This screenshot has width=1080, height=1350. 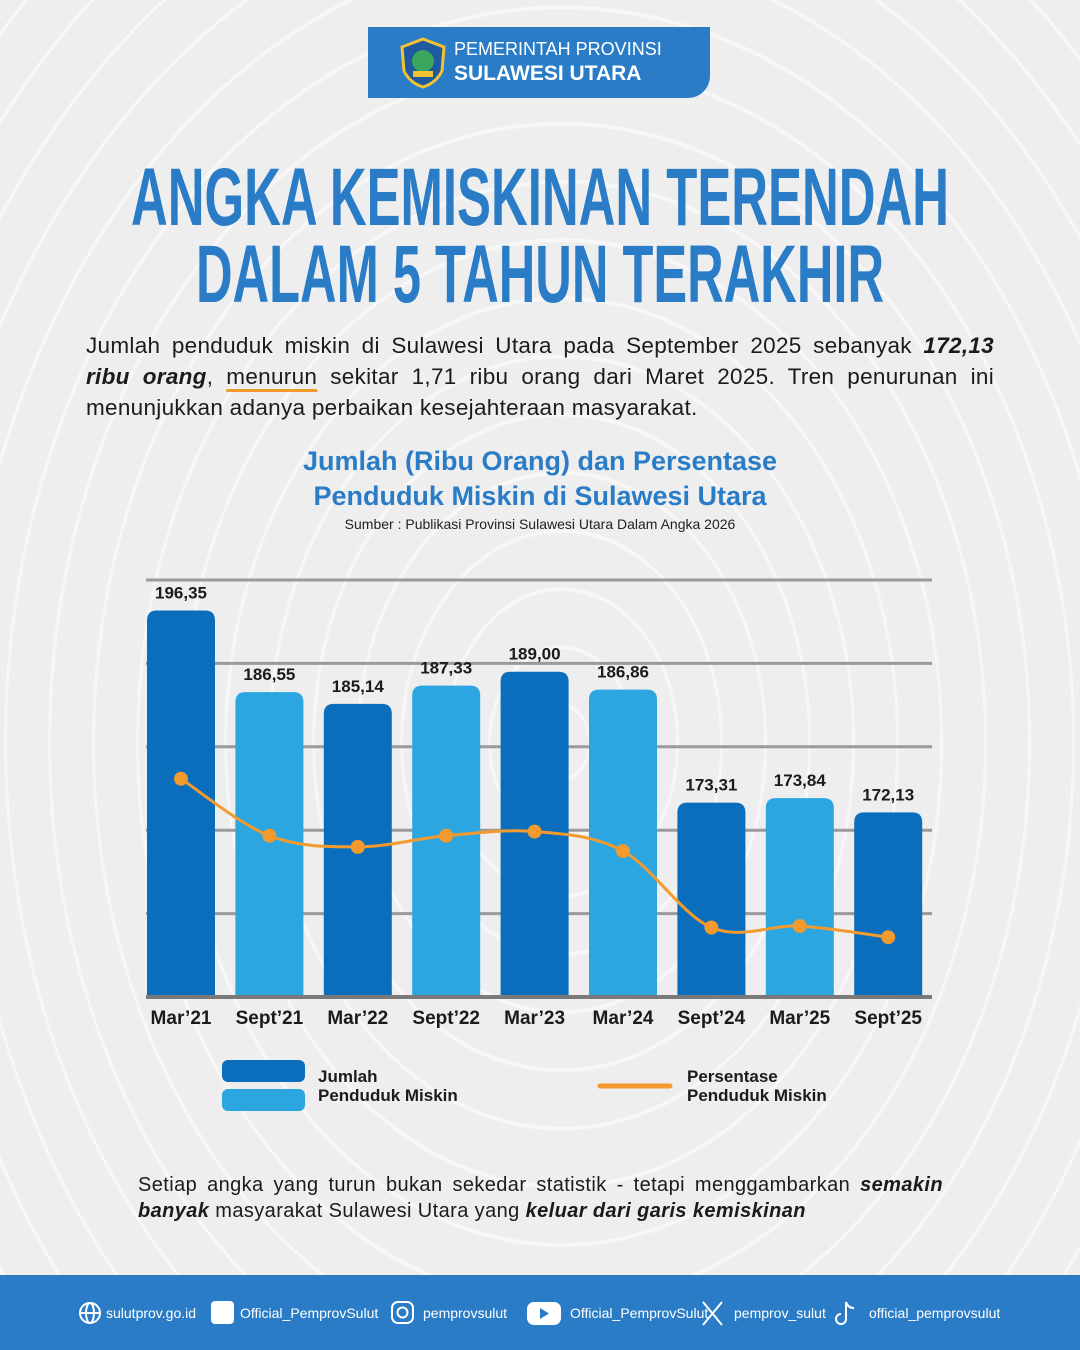 What do you see at coordinates (446, 668) in the screenshot?
I see `value-label: 187,33` at bounding box center [446, 668].